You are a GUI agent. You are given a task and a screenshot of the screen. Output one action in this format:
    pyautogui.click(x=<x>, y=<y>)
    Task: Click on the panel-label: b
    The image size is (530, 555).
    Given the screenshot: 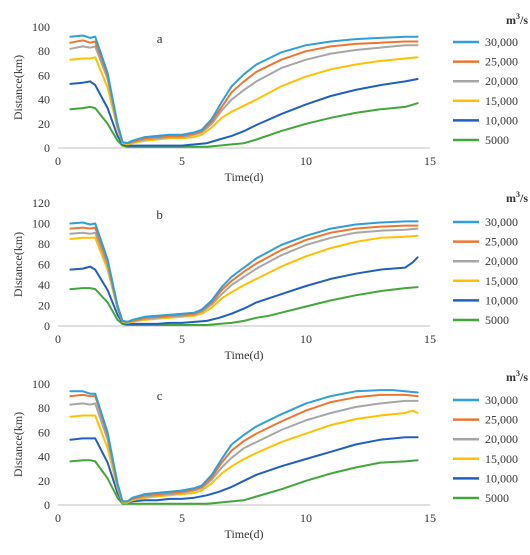 What is the action you would take?
    pyautogui.click(x=159, y=214)
    